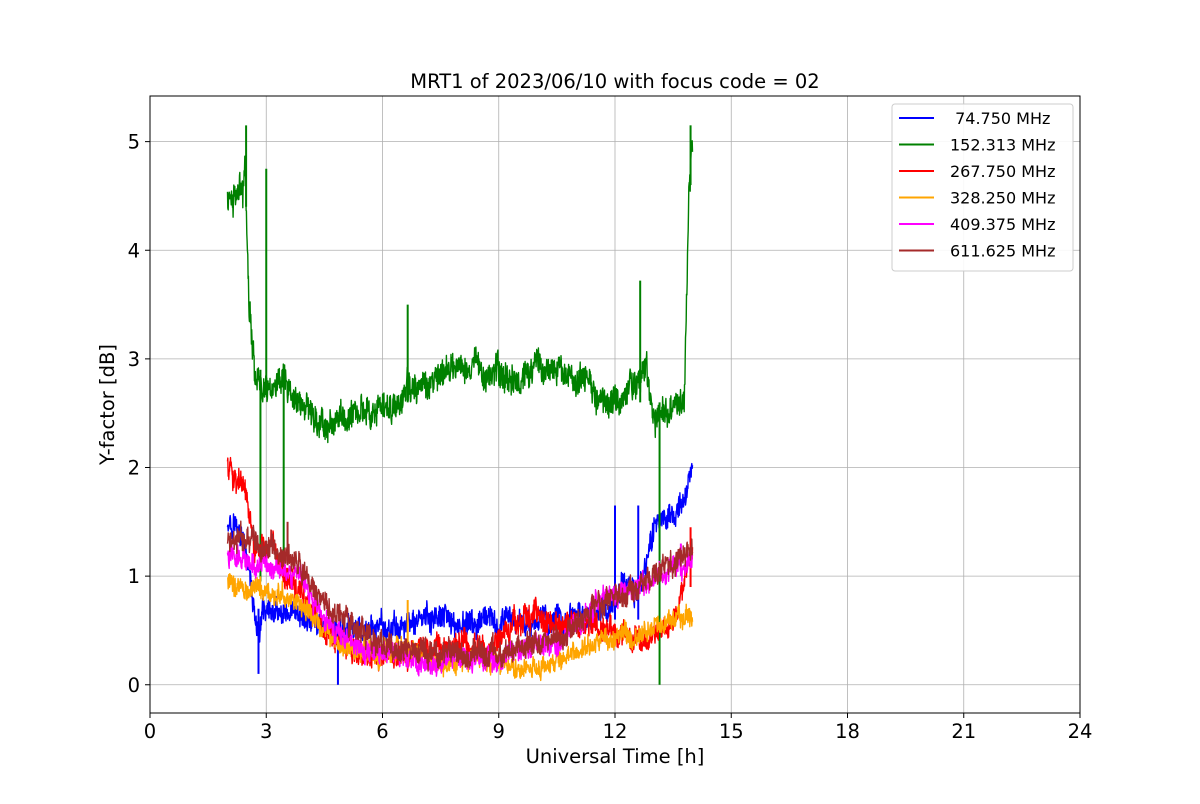 The width and height of the screenshot is (1200, 804). What do you see at coordinates (1002, 171) in the screenshot?
I see `legend-label: 267.750 MHz` at bounding box center [1002, 171].